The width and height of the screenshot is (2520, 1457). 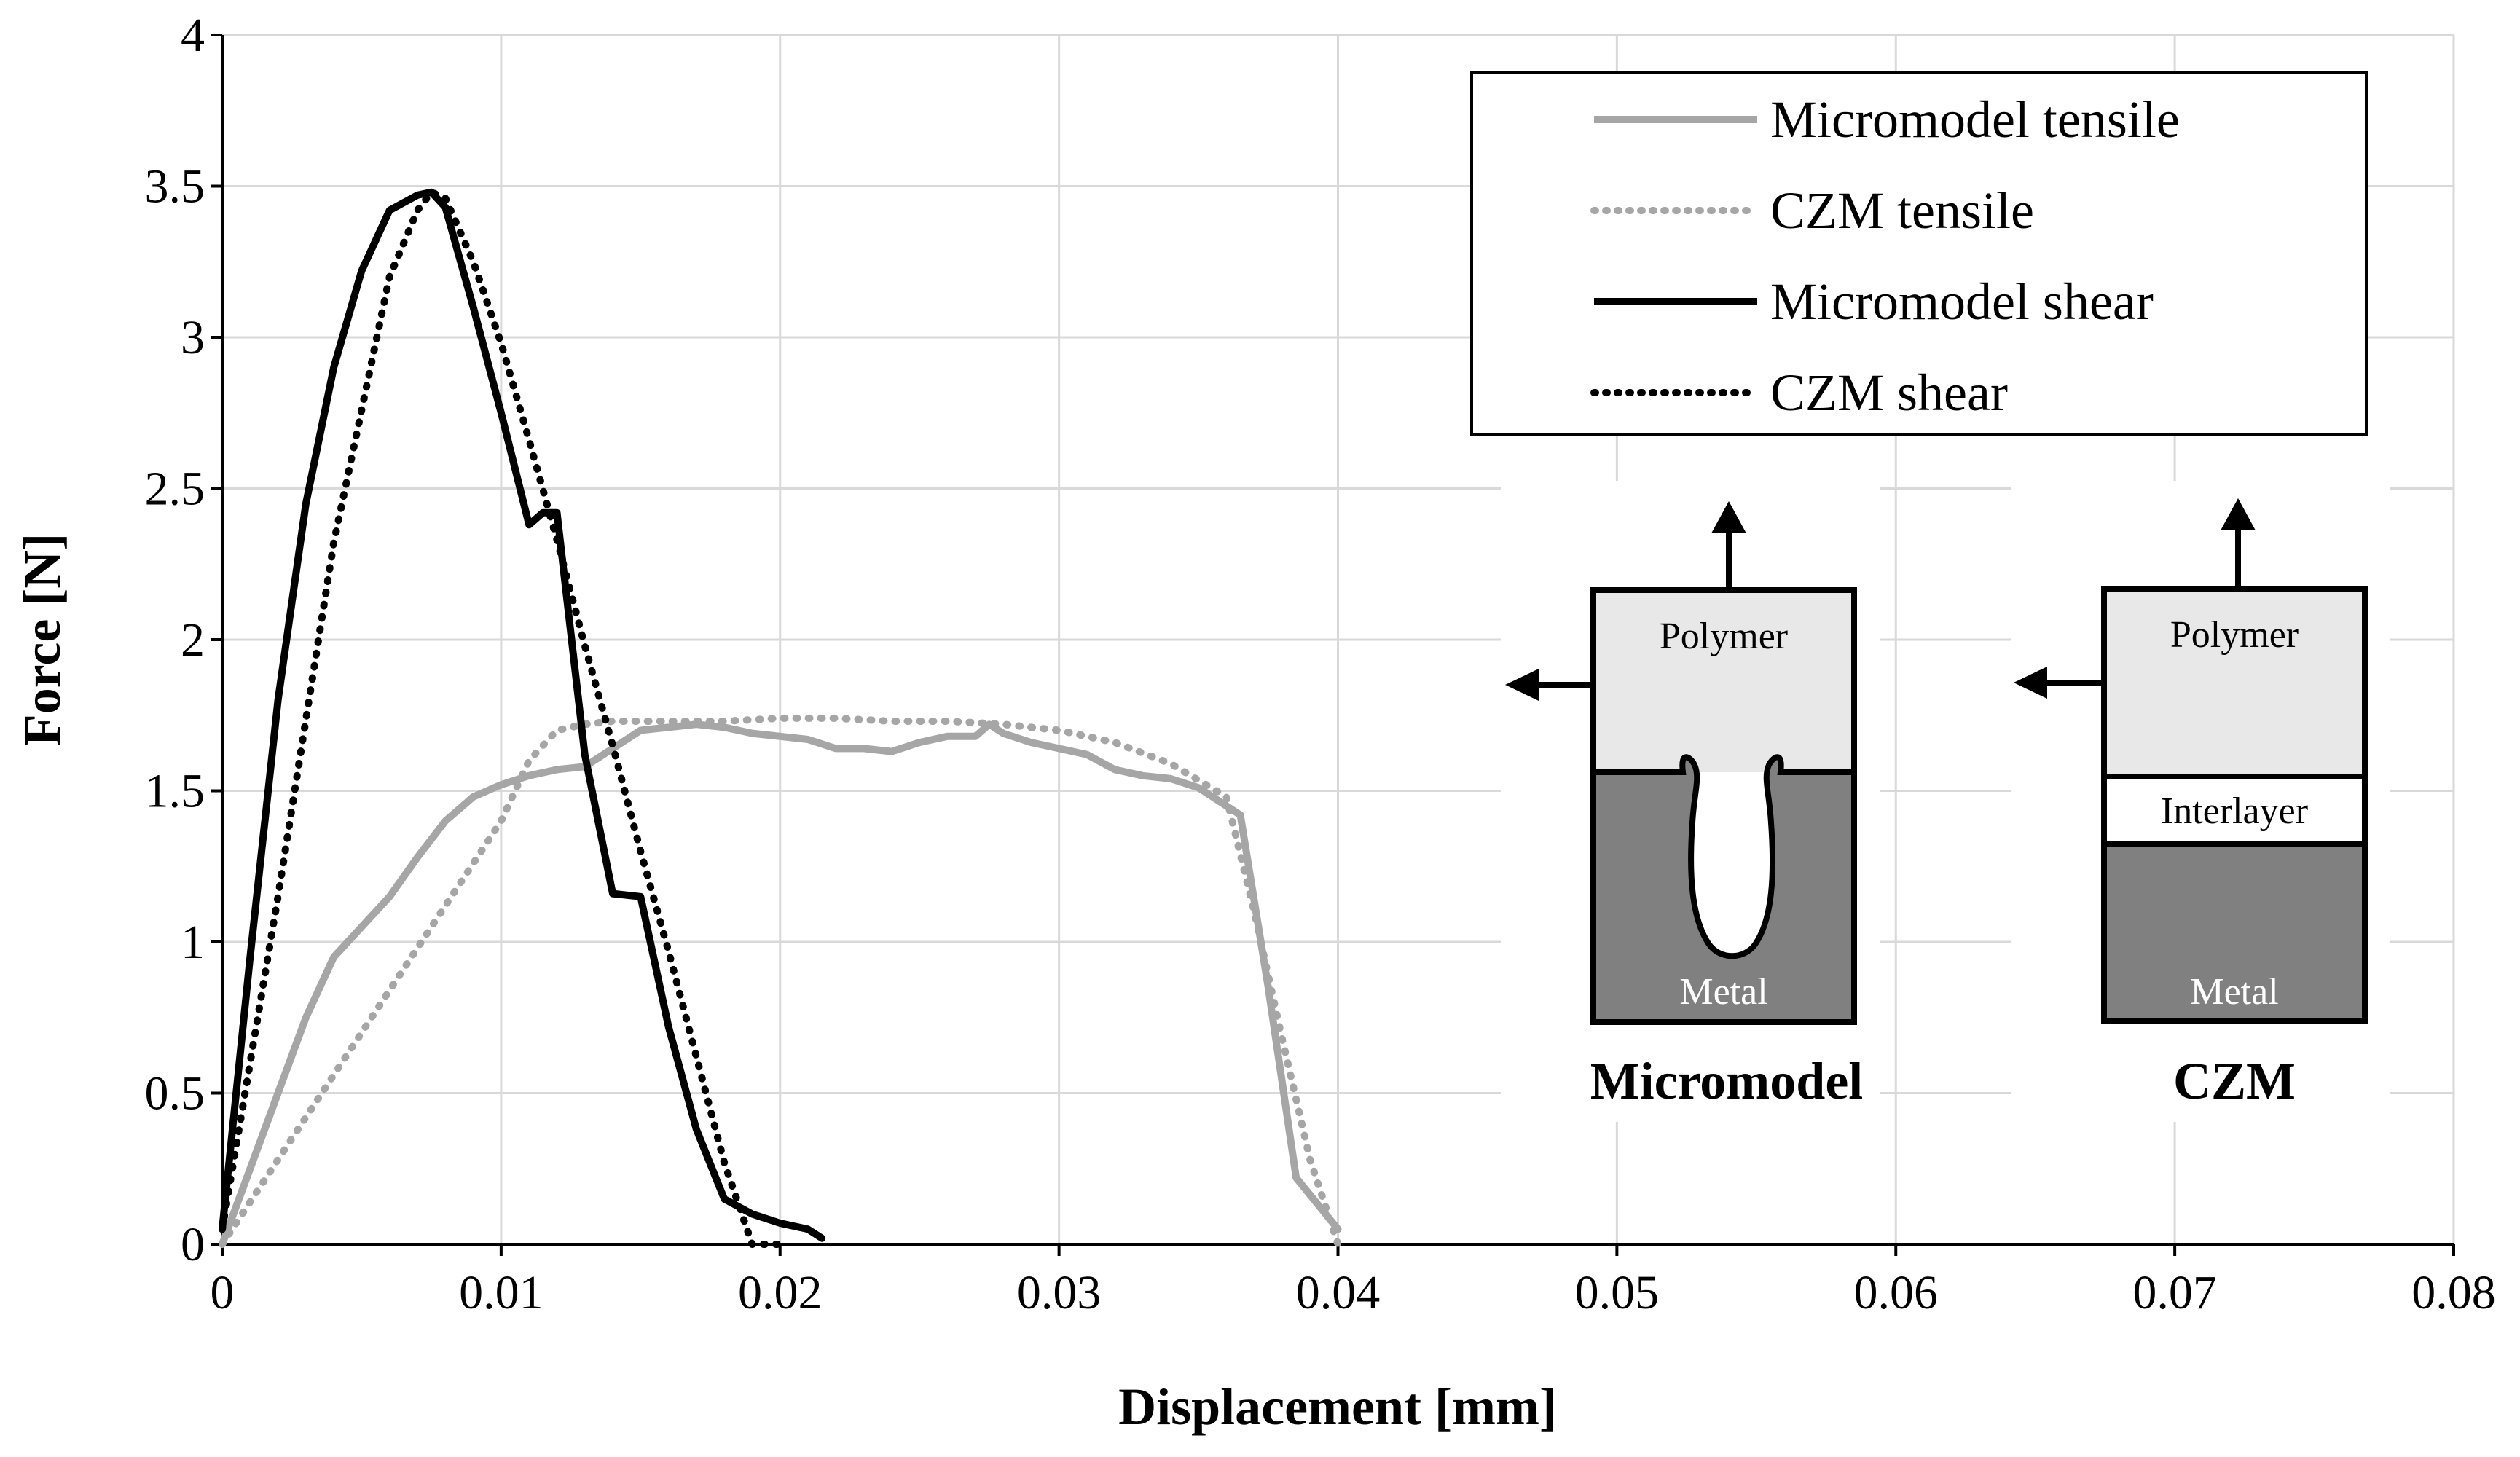 What do you see at coordinates (1727, 1081) in the screenshot?
I see `micromodel-title: Micromodel` at bounding box center [1727, 1081].